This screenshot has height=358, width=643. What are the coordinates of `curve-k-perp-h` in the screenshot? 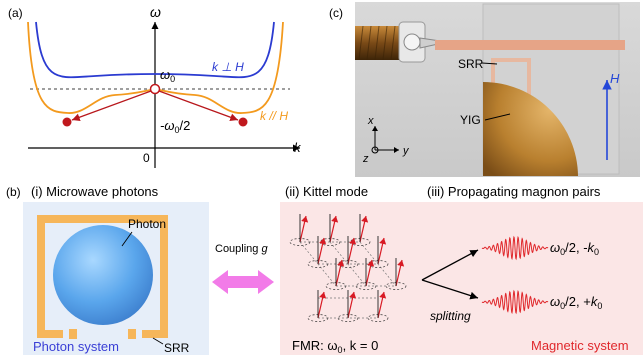 It's located at (155, 50).